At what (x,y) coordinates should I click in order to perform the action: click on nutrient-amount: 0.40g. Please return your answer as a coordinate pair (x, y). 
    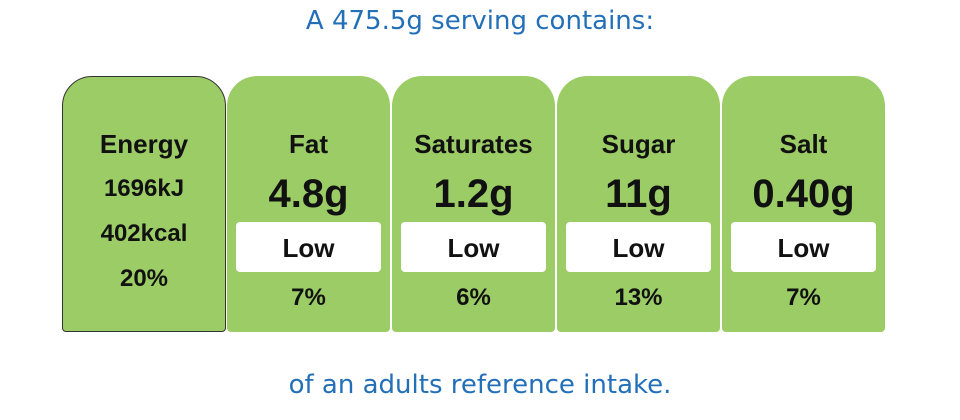
    Looking at the image, I should click on (803, 194).